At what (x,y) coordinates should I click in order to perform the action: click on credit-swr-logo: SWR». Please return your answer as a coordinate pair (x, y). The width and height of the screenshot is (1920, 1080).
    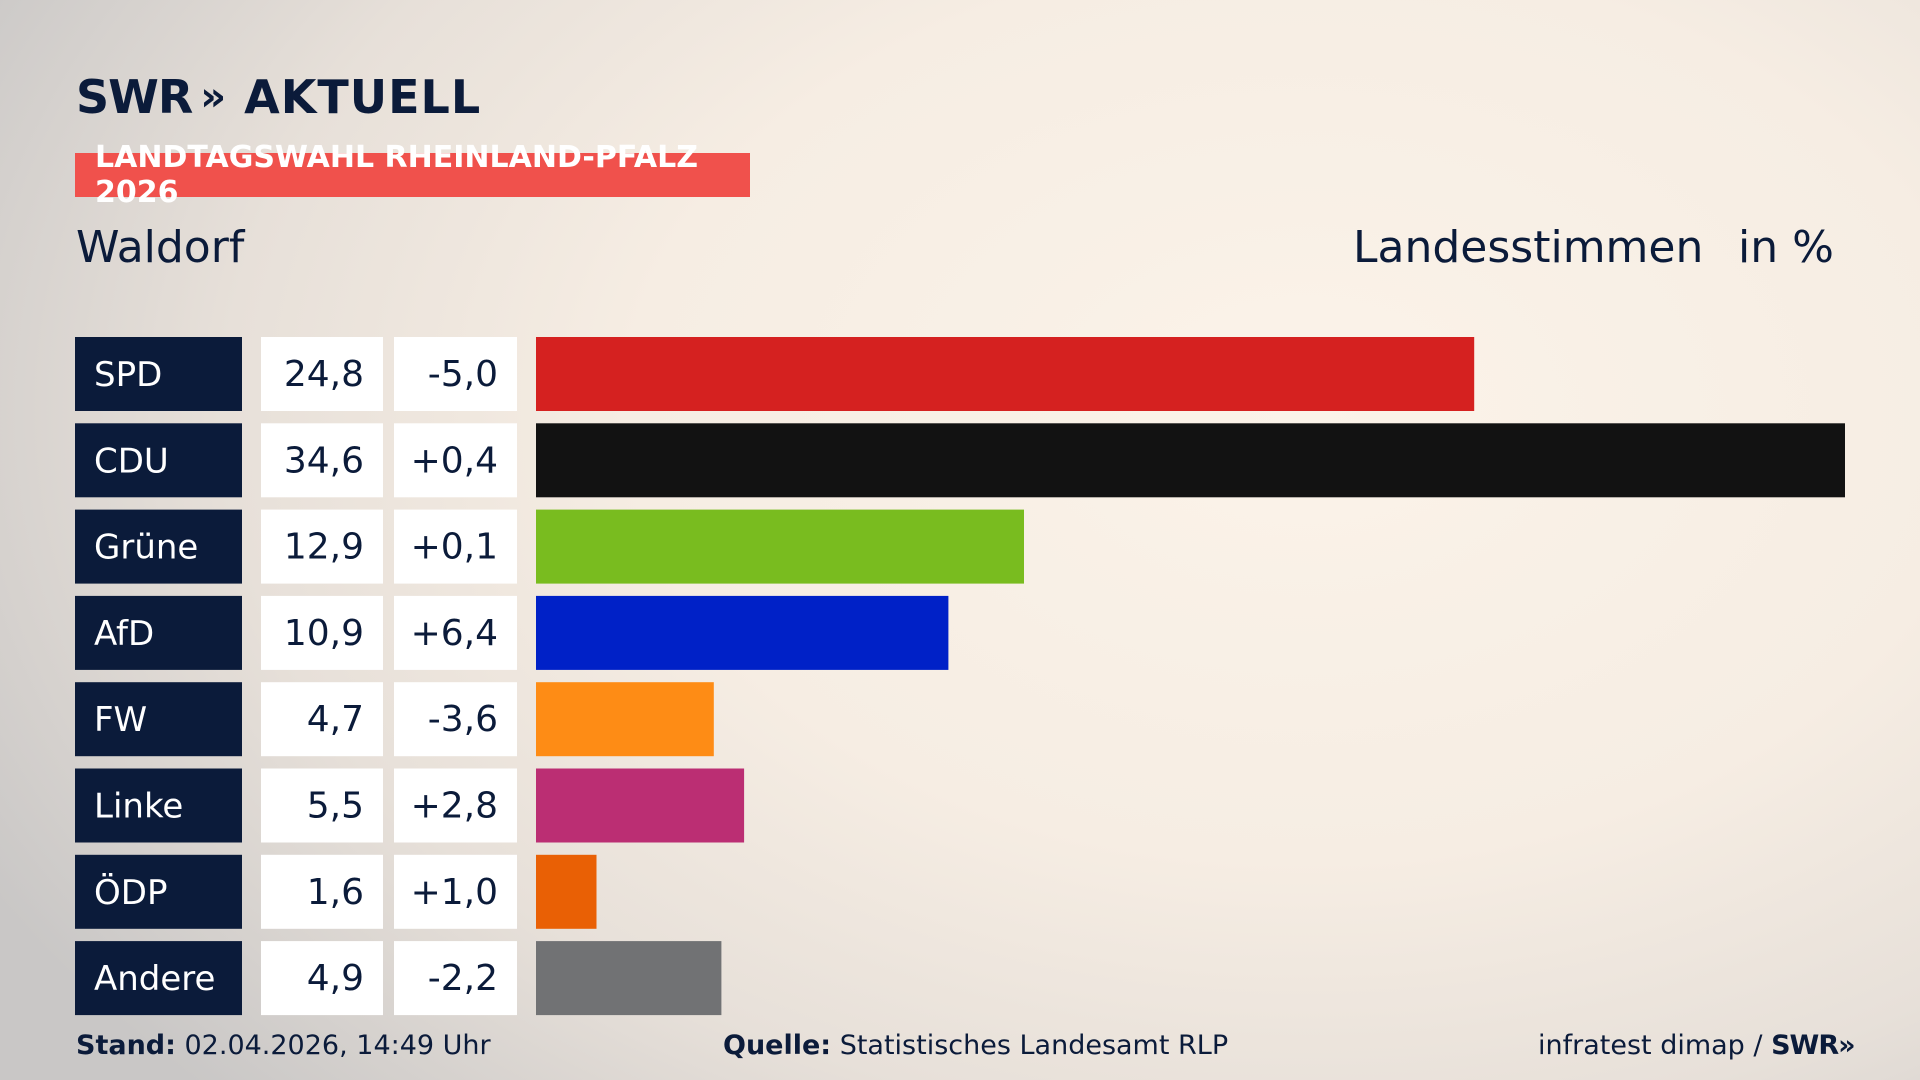
    Looking at the image, I should click on (1813, 1045).